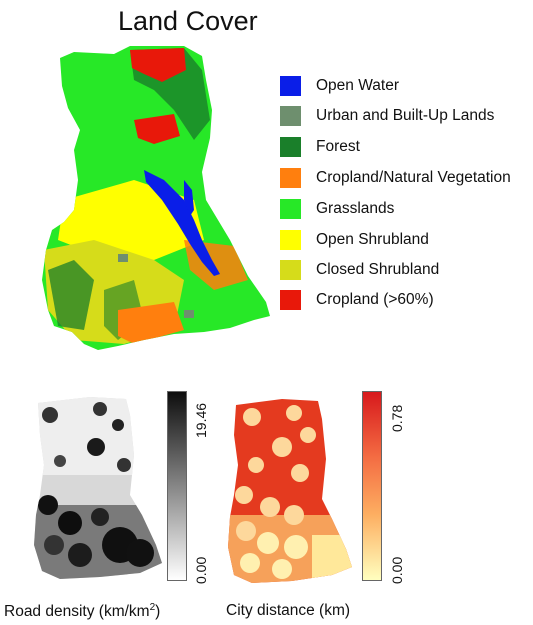 This screenshot has height=625, width=533. Describe the element at coordinates (405, 148) in the screenshot. I see `legend-item-forest: Forest` at that location.